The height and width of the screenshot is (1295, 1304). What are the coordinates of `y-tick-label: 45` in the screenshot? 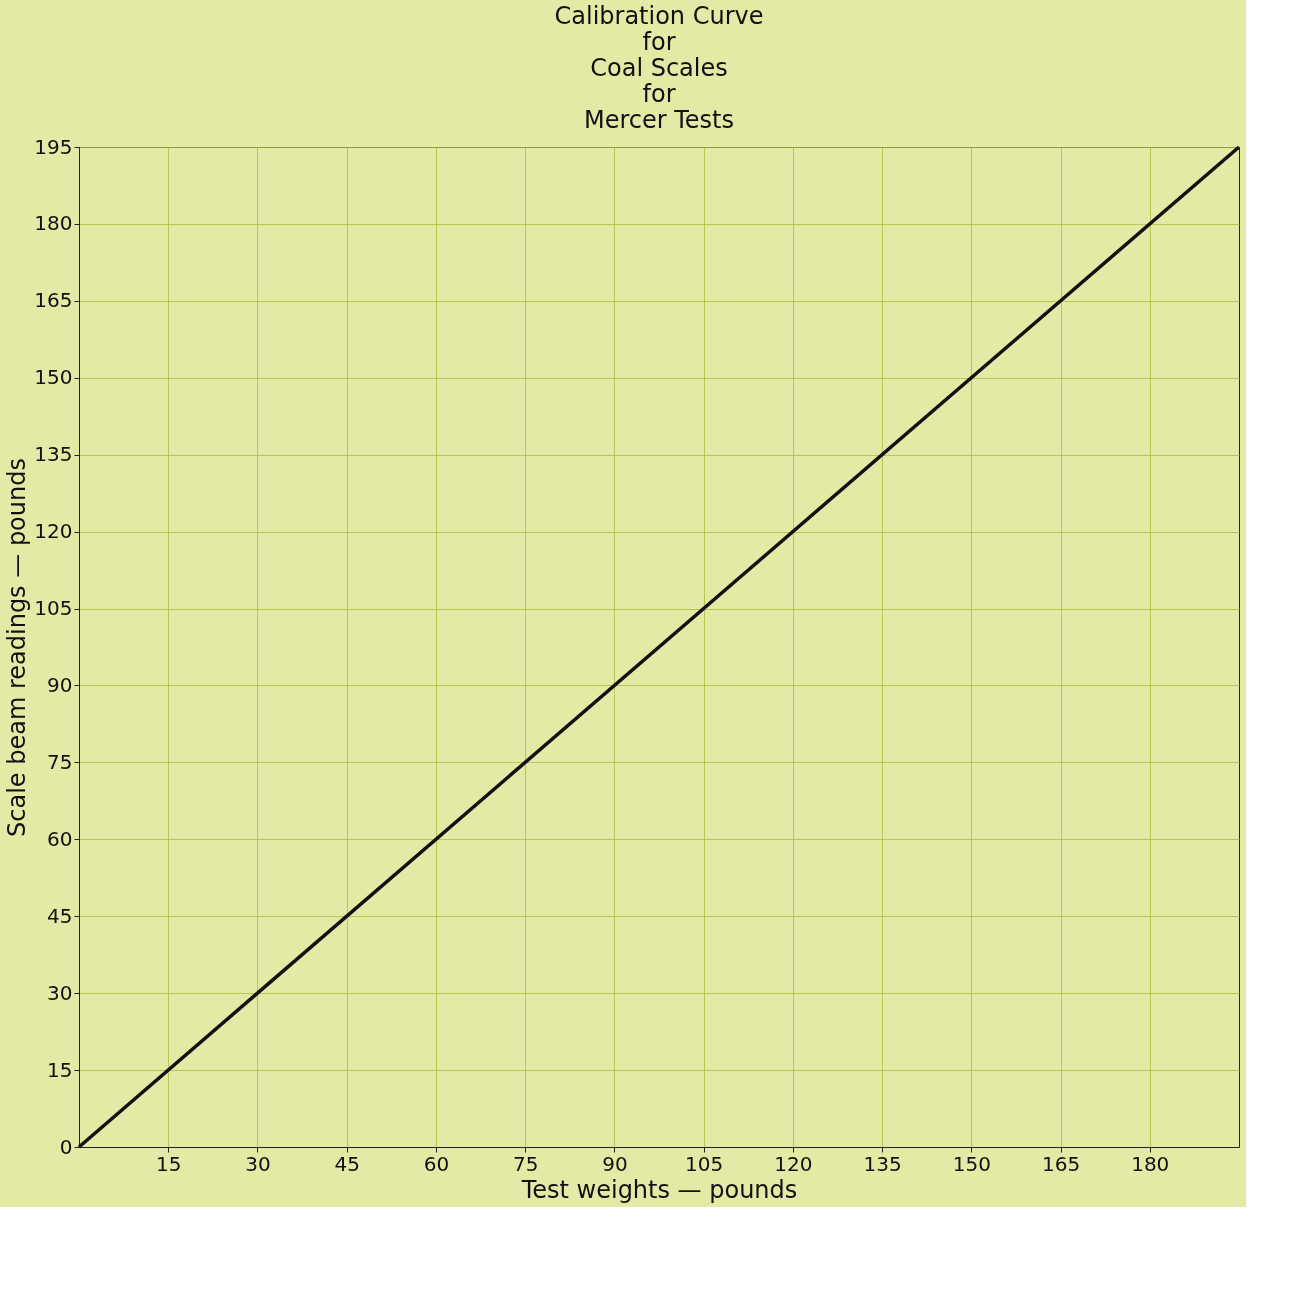 It's located at (60, 915).